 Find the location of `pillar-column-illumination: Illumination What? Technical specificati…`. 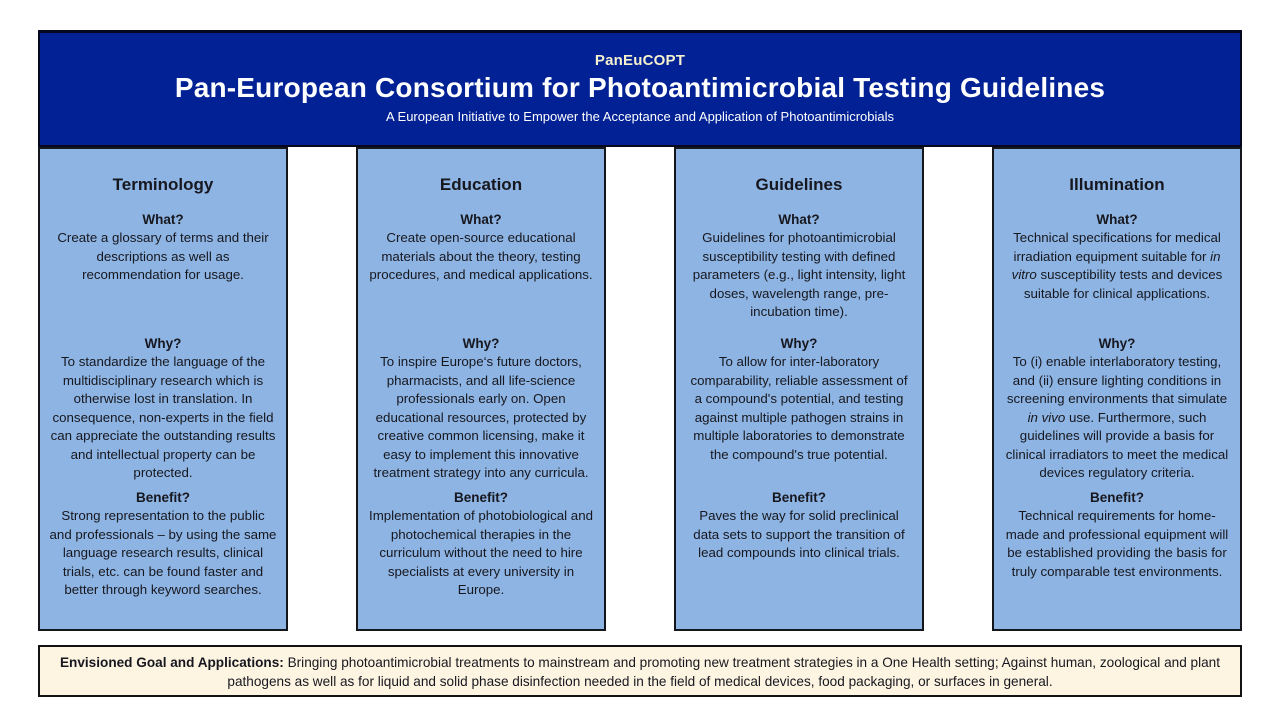

pillar-column-illumination: Illumination What? Technical specificati… is located at coordinates (1117, 389).